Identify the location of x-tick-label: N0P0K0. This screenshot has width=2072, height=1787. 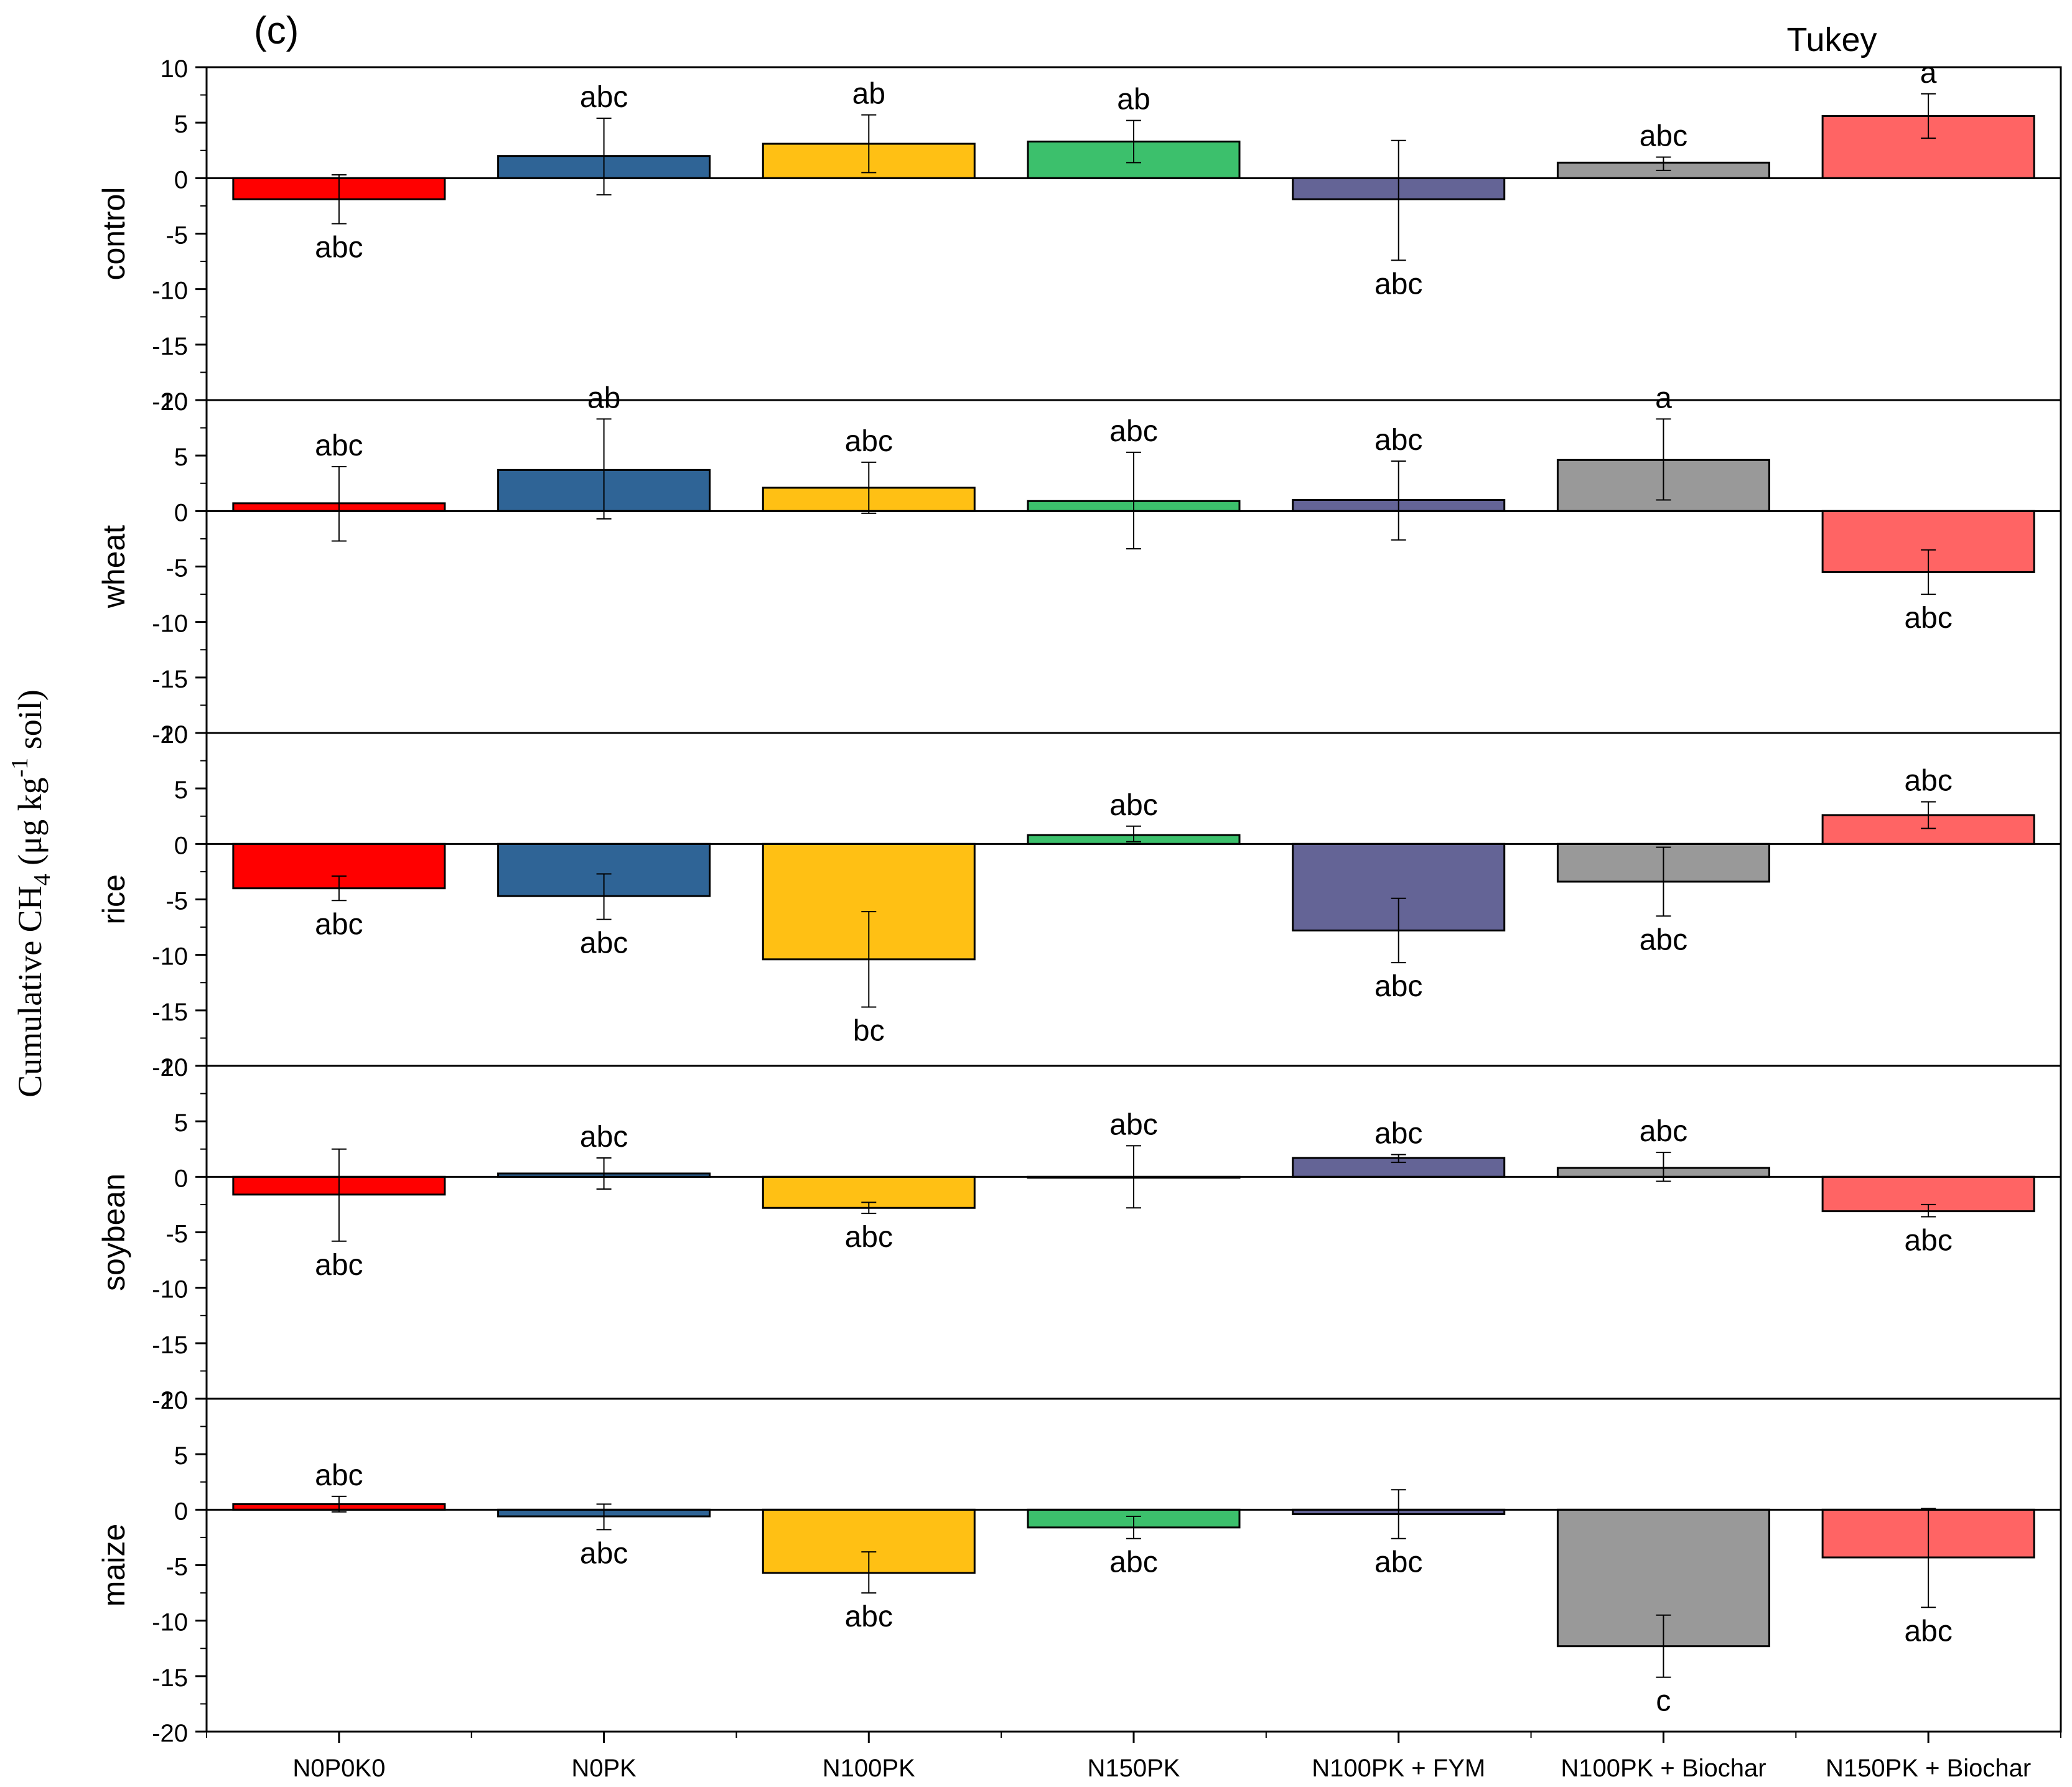
(338, 1768).